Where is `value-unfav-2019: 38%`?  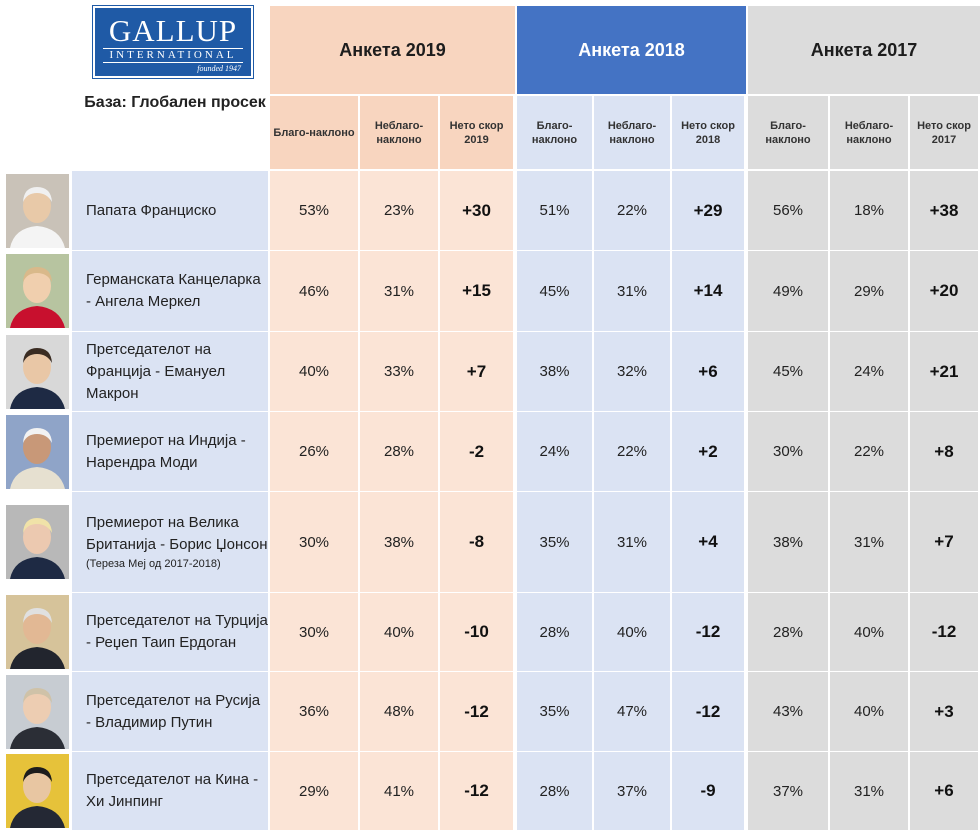
value-unfav-2019: 38% is located at coordinates (400, 542).